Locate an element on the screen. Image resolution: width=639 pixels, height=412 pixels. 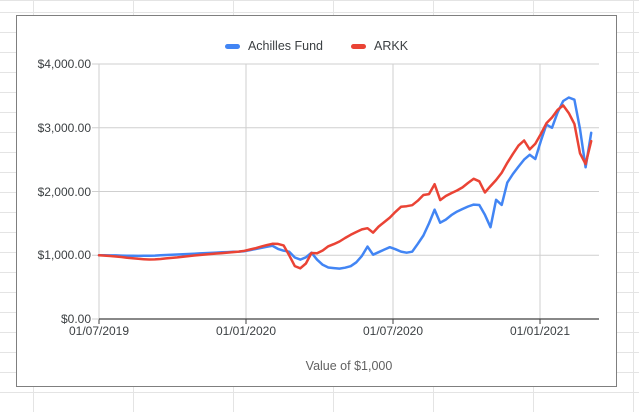
x-axis-title: Value of $1,000 is located at coordinates (349, 366).